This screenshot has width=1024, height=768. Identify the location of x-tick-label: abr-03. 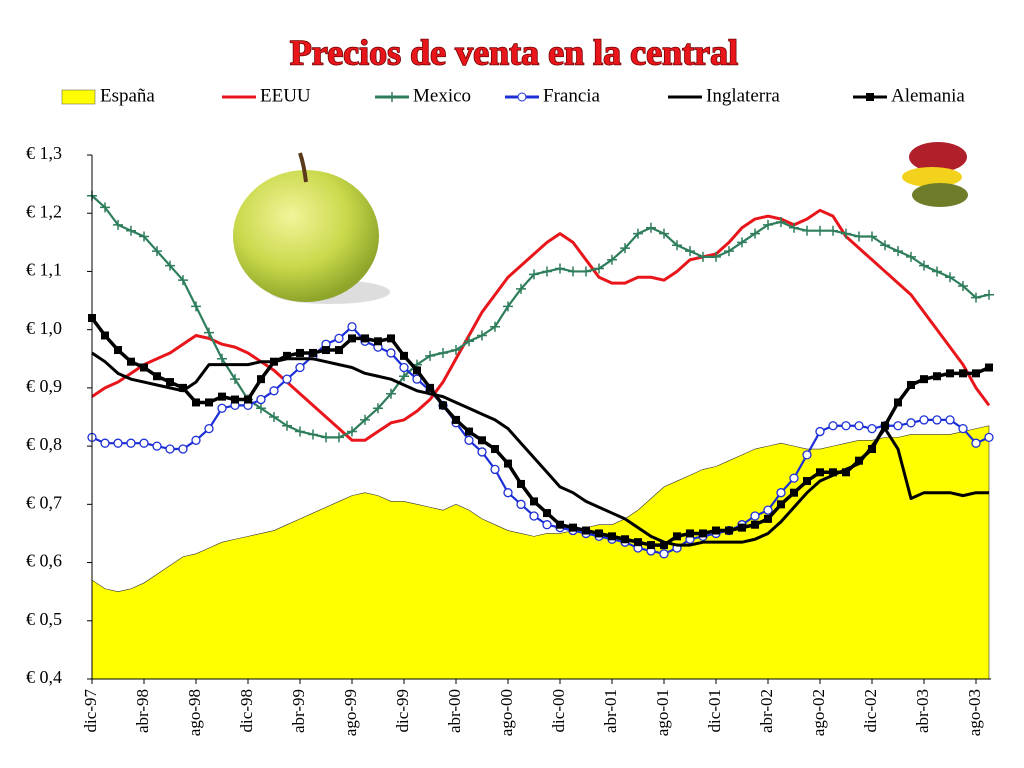
(922, 711).